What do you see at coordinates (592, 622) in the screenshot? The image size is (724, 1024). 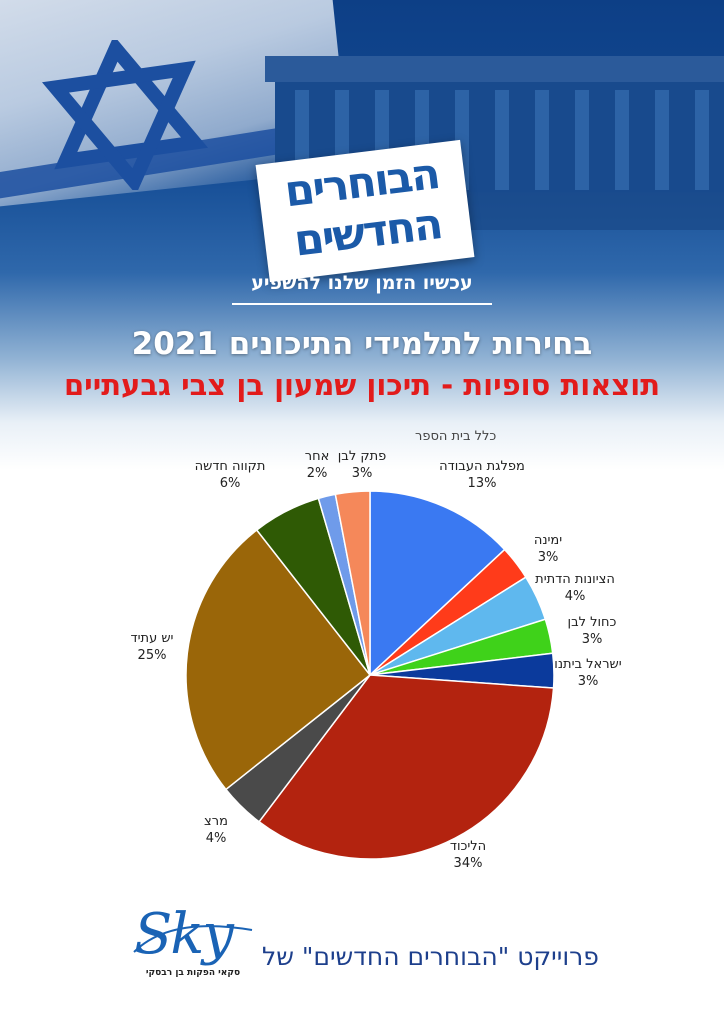 I see `slice-label: כחול לבן` at bounding box center [592, 622].